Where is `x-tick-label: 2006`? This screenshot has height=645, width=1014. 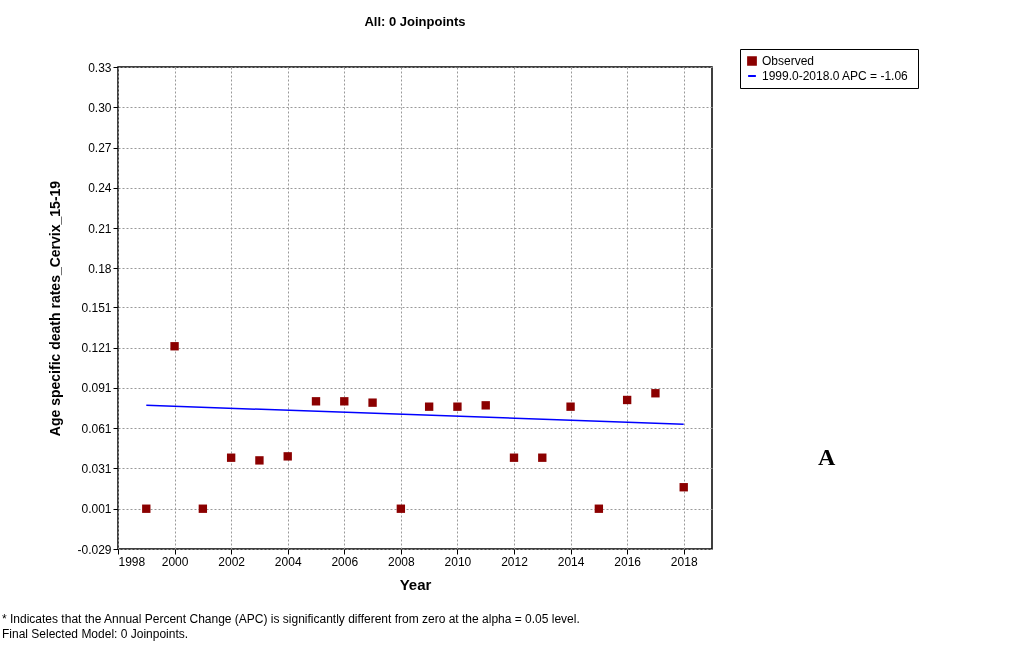
x-tick-label: 2006 is located at coordinates (345, 561).